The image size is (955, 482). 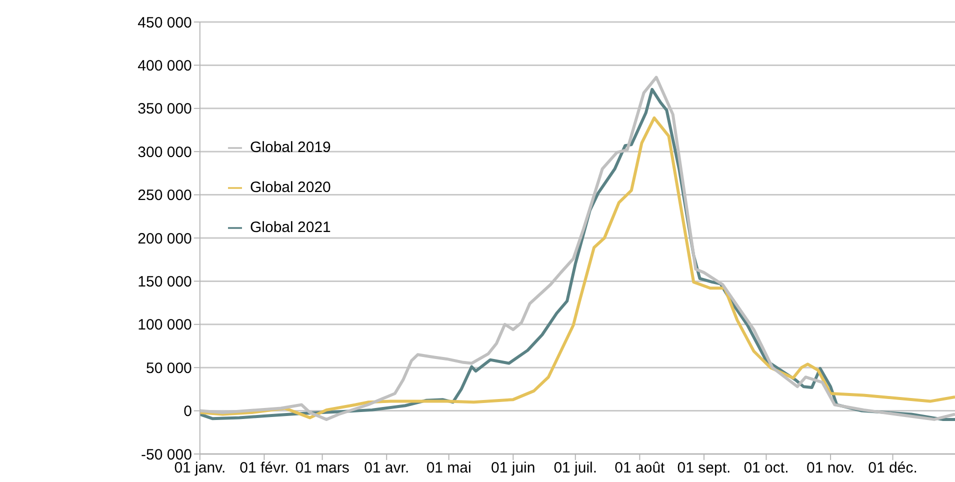 I want to click on y-tick-label: 350 000, so click(x=165, y=109).